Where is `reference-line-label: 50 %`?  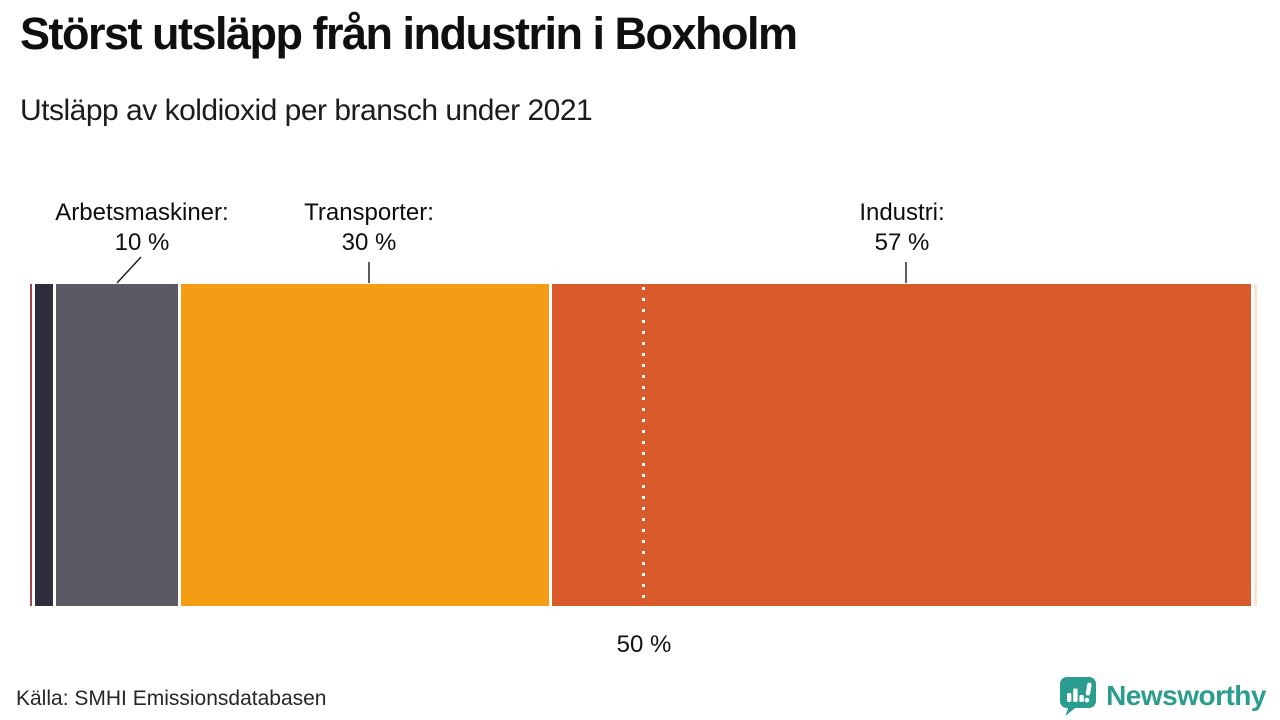 reference-line-label: 50 % is located at coordinates (644, 644).